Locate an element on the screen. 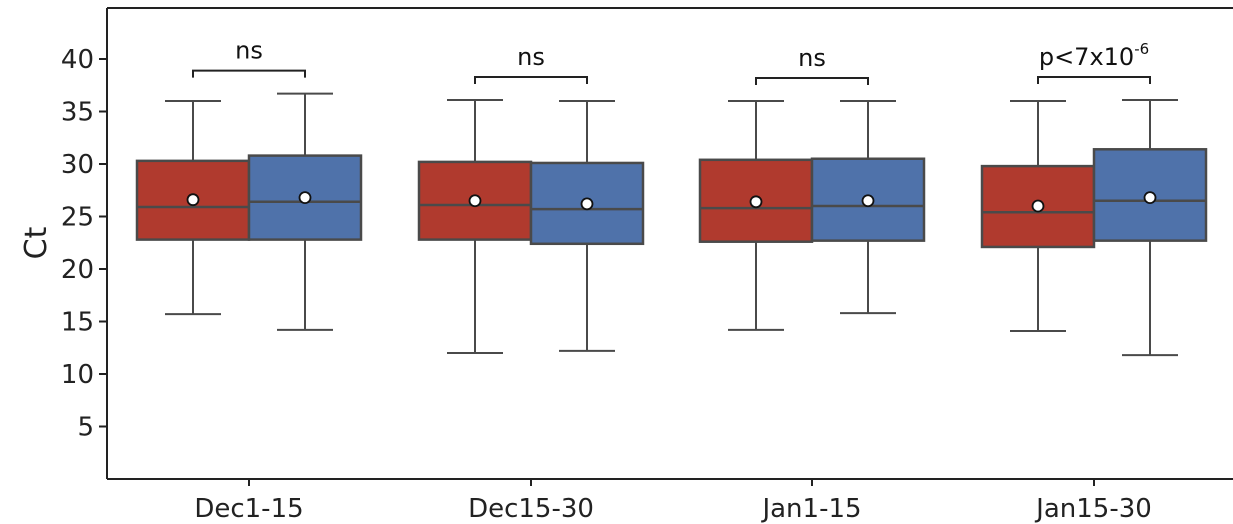  x-tick-label: Jan1-15 is located at coordinates (810, 509).